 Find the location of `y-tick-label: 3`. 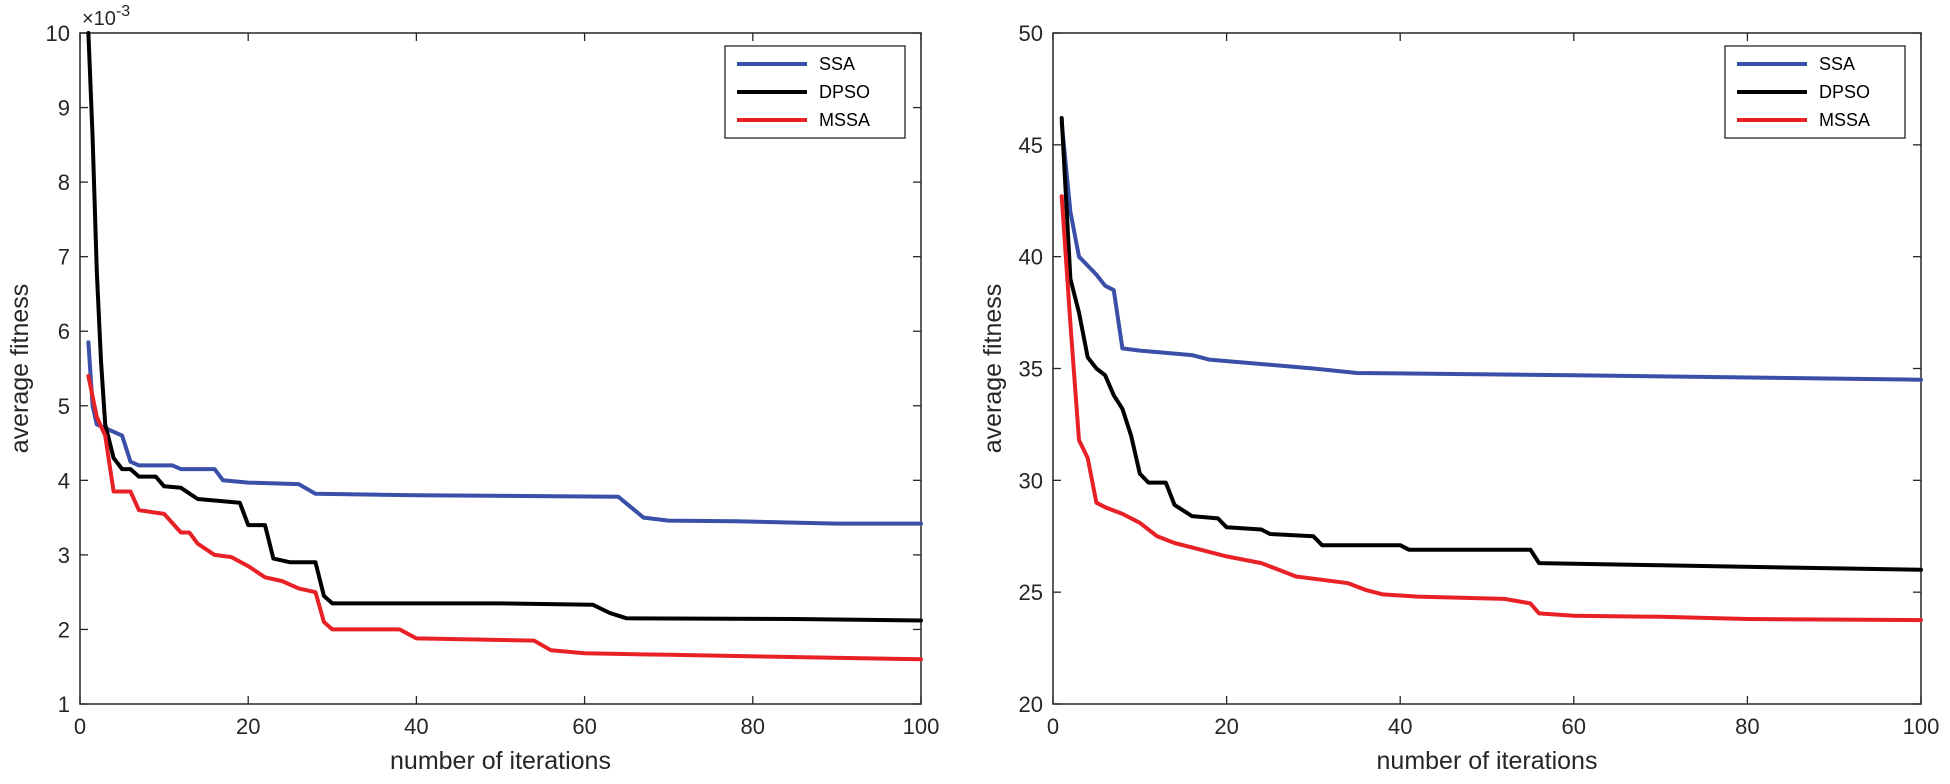

y-tick-label: 3 is located at coordinates (64, 555).